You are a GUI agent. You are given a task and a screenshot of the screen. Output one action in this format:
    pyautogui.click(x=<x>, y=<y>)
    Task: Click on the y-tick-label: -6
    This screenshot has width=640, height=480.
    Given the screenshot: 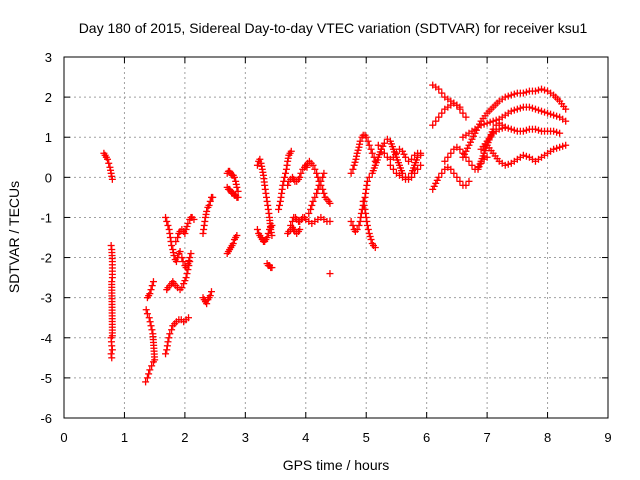 What is the action you would take?
    pyautogui.click(x=46, y=418)
    